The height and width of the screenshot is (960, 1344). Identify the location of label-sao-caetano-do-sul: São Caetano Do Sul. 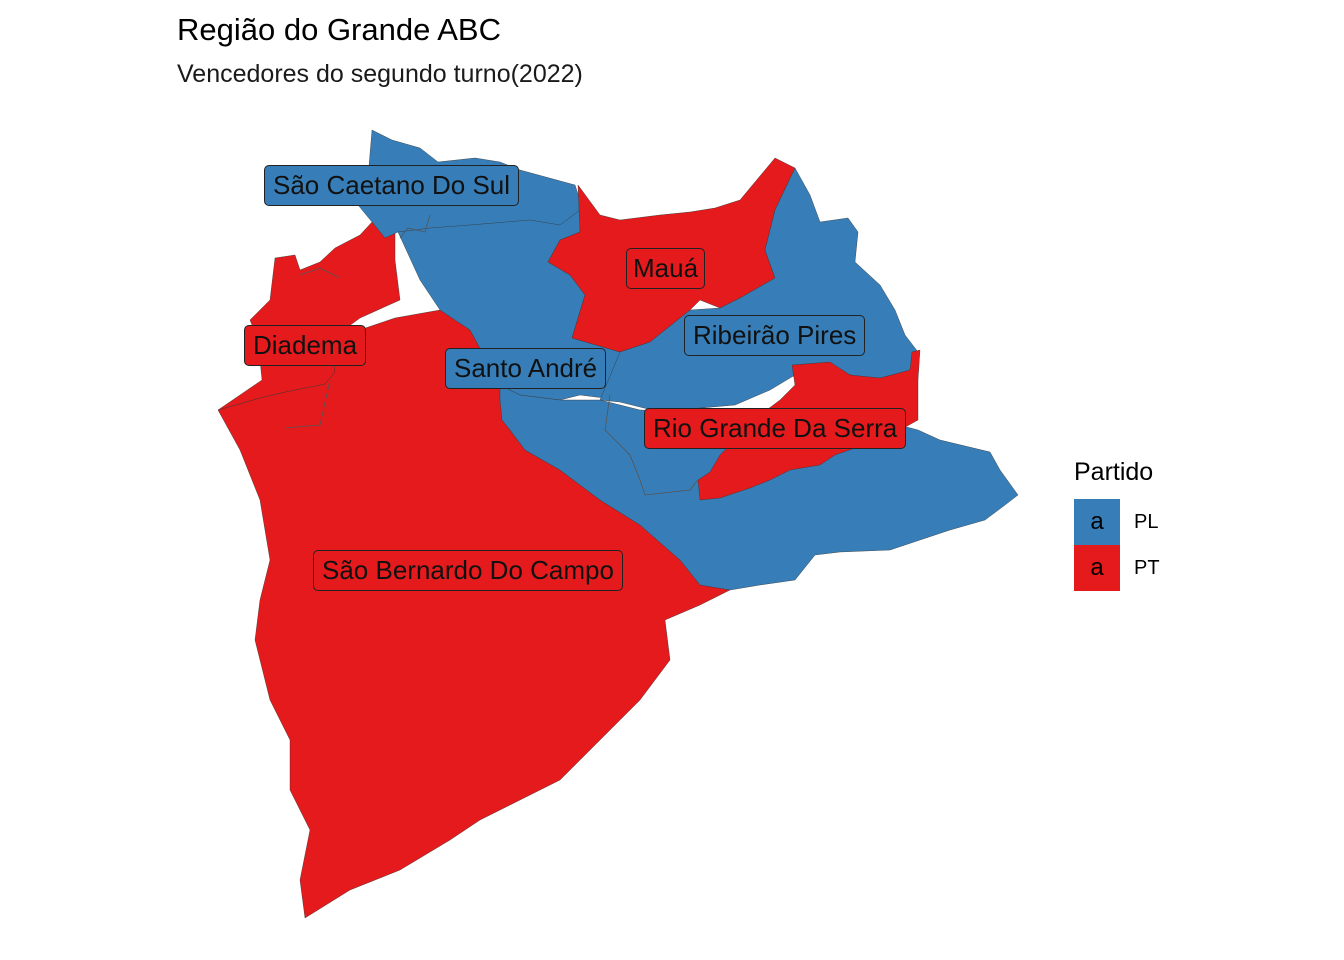
(392, 185).